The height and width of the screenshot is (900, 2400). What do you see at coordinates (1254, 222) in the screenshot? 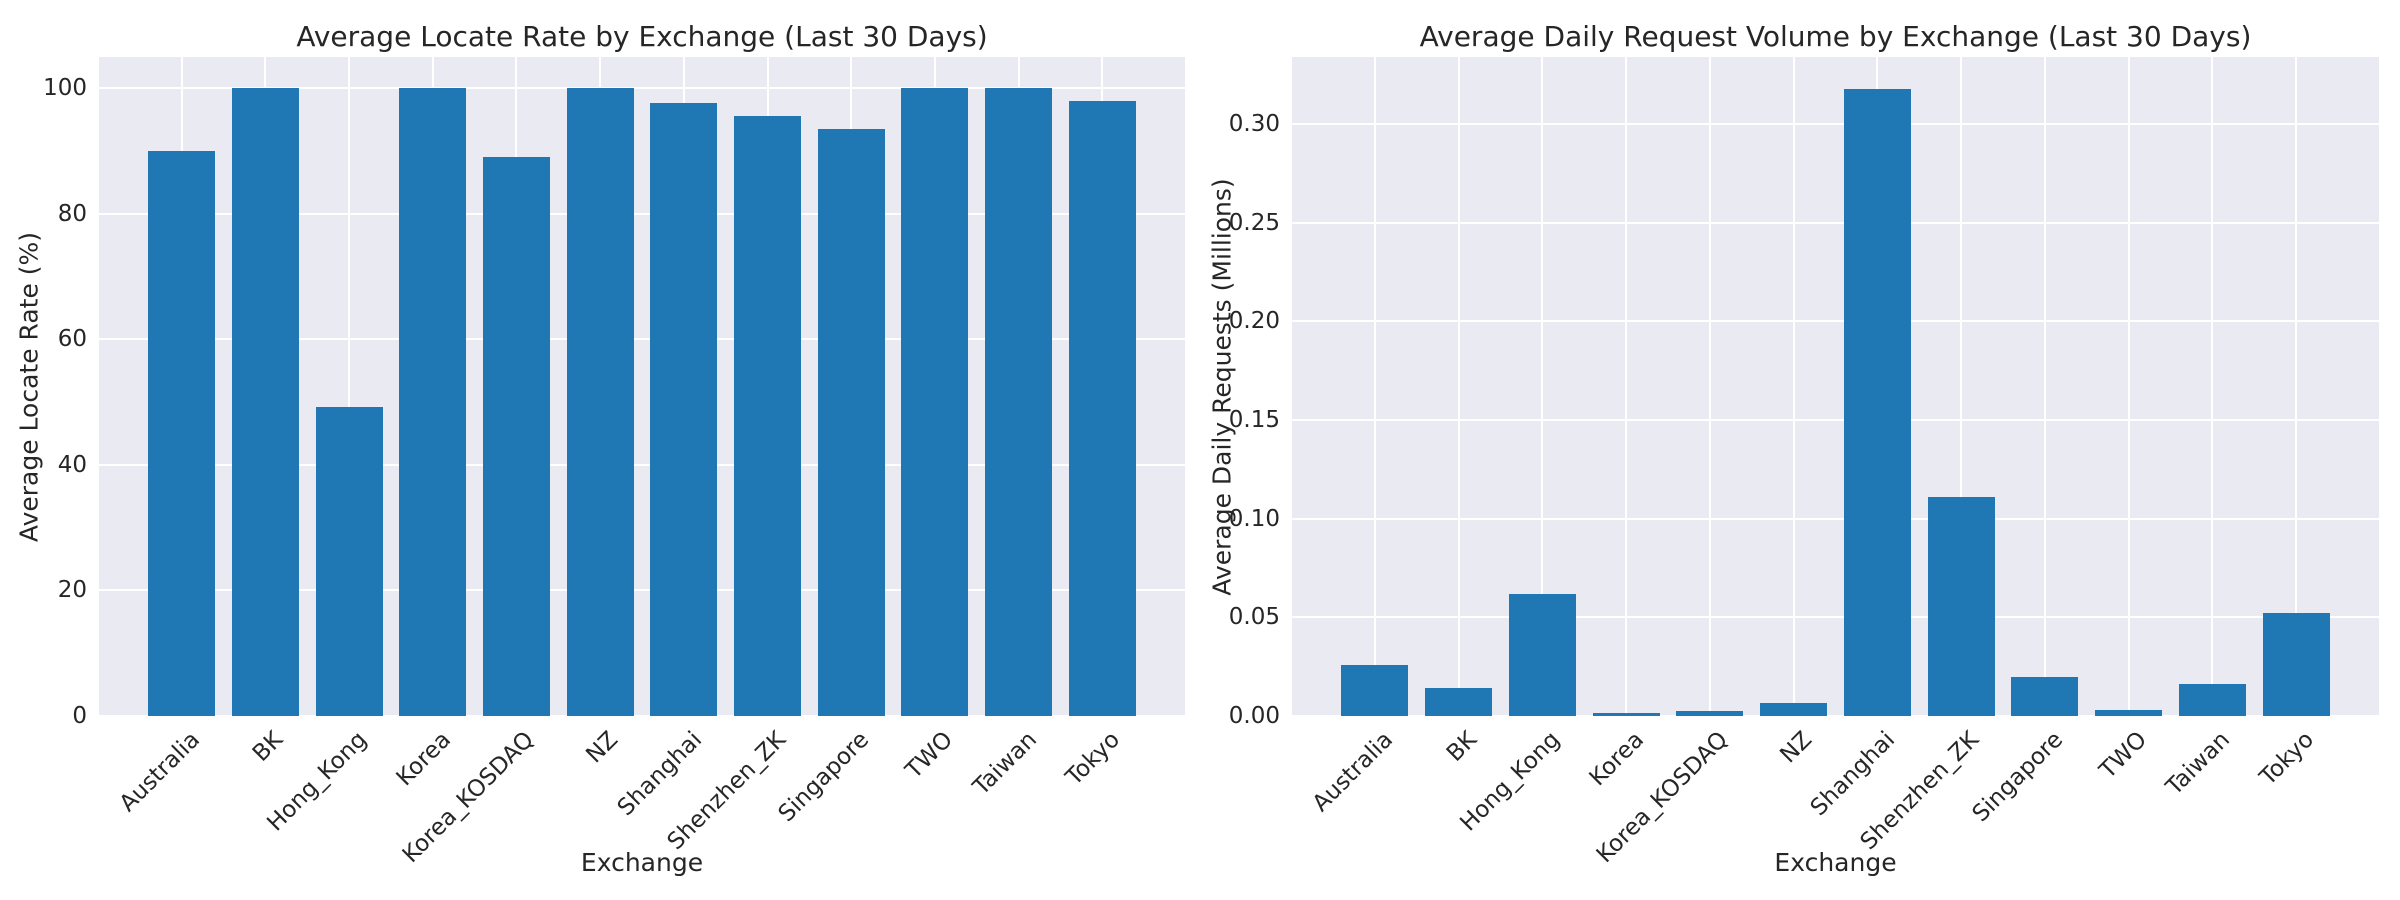
I see `y-tick-label: 0.25` at bounding box center [1254, 222].